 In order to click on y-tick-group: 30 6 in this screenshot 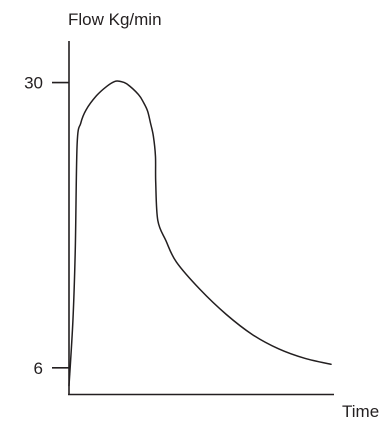, I will do `click(46, 226)`.